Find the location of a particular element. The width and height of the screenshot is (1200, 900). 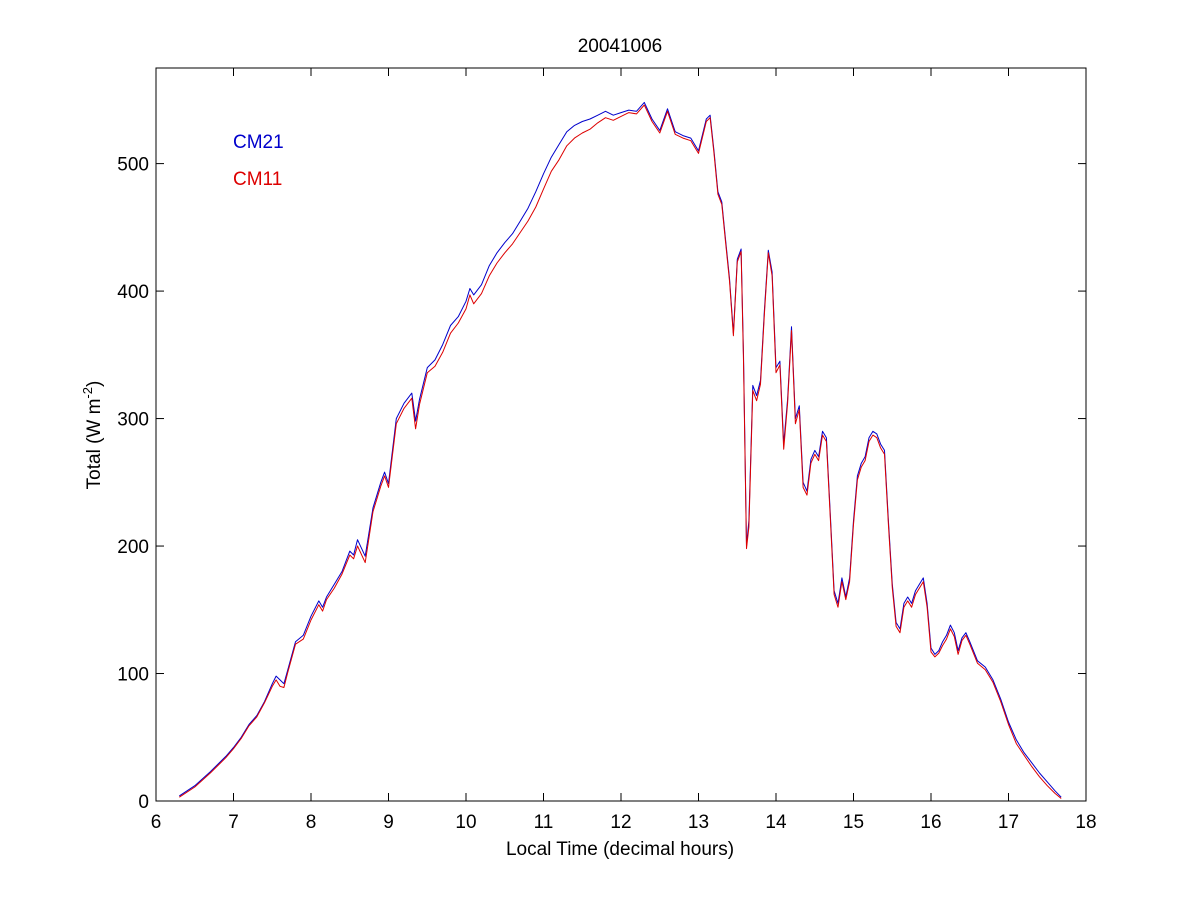

y-axis-label: Total (W m-2) is located at coordinates (92, 435).